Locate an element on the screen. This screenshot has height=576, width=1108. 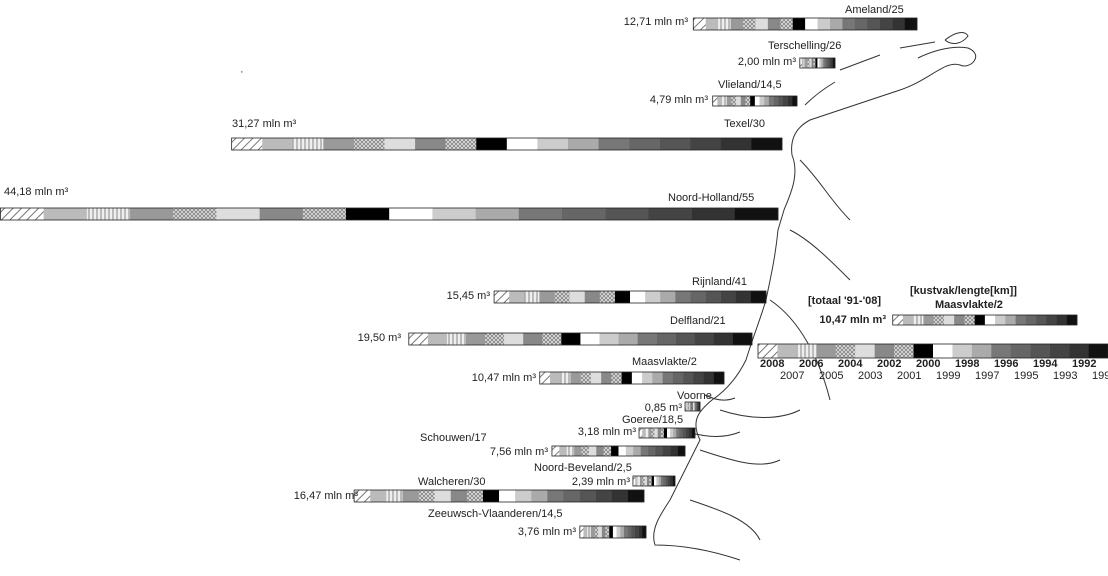
section-name: Schouwen/17 is located at coordinates (453, 438).